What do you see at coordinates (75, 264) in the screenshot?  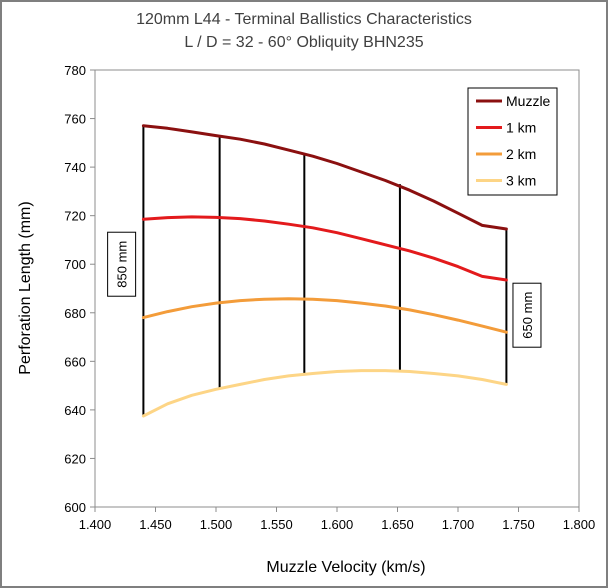 I see `y-tick-label: 700` at bounding box center [75, 264].